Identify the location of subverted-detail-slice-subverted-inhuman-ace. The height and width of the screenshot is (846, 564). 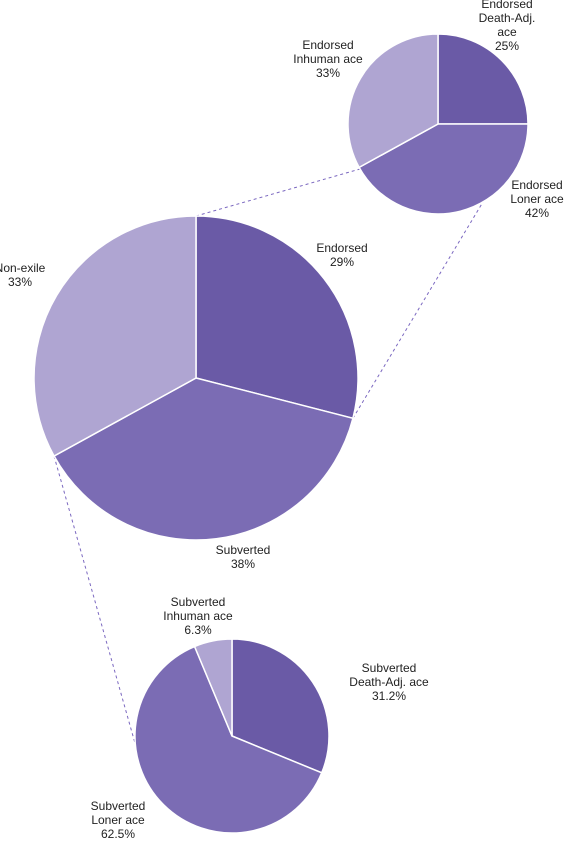
(213, 687).